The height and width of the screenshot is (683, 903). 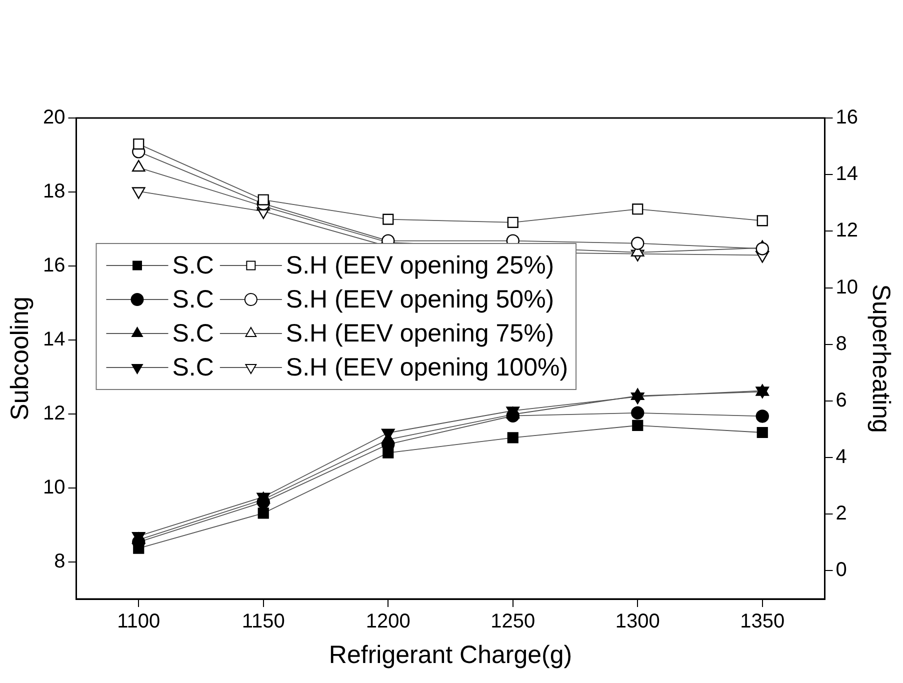 What do you see at coordinates (20, 358) in the screenshot?
I see `y-axis-title: Subcooling` at bounding box center [20, 358].